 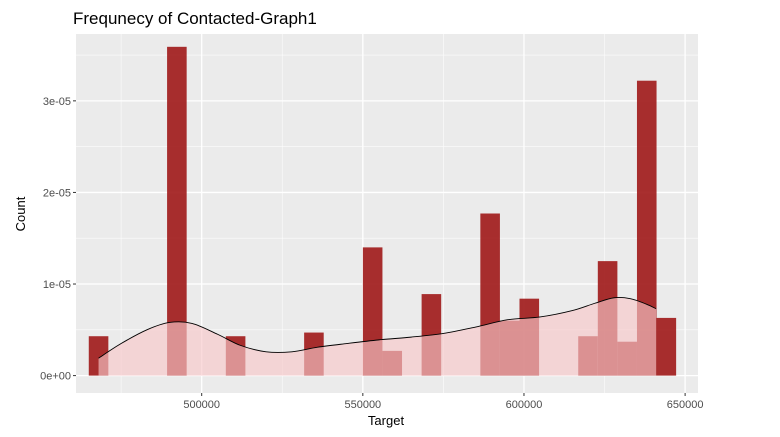 I want to click on y-tick-label: 3e-05, so click(x=57, y=102).